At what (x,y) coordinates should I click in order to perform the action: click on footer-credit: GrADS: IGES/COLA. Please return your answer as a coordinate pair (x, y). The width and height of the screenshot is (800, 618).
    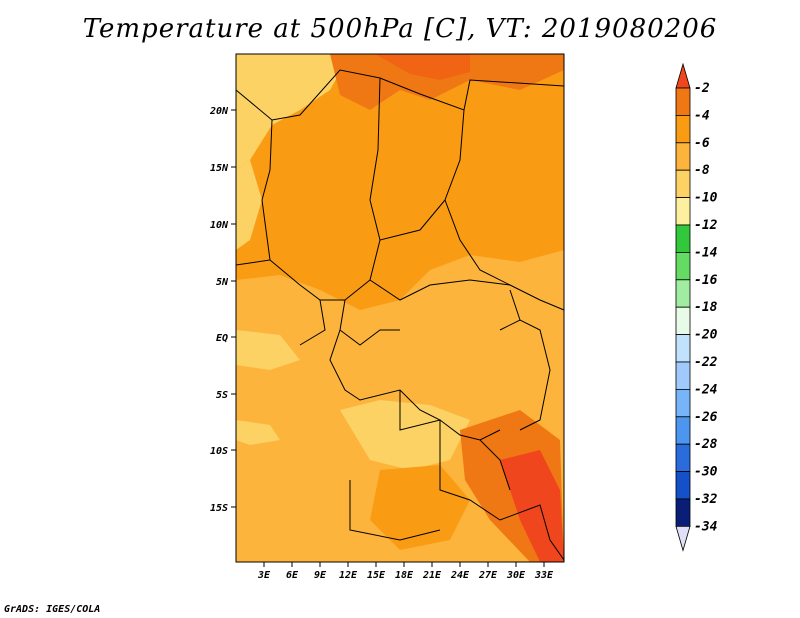
    Looking at the image, I should click on (52, 609).